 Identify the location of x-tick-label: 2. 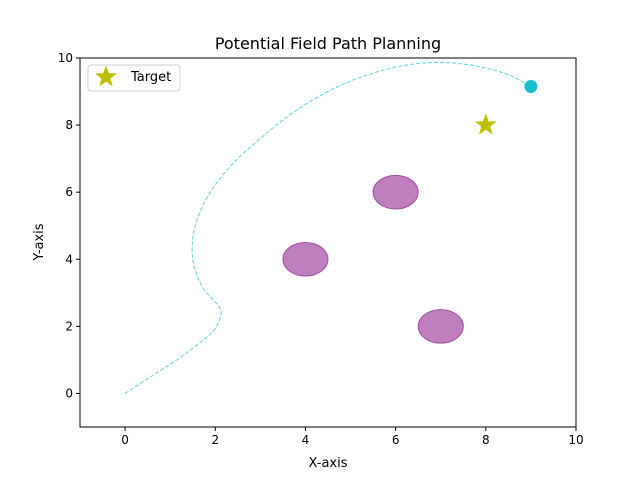
(215, 440).